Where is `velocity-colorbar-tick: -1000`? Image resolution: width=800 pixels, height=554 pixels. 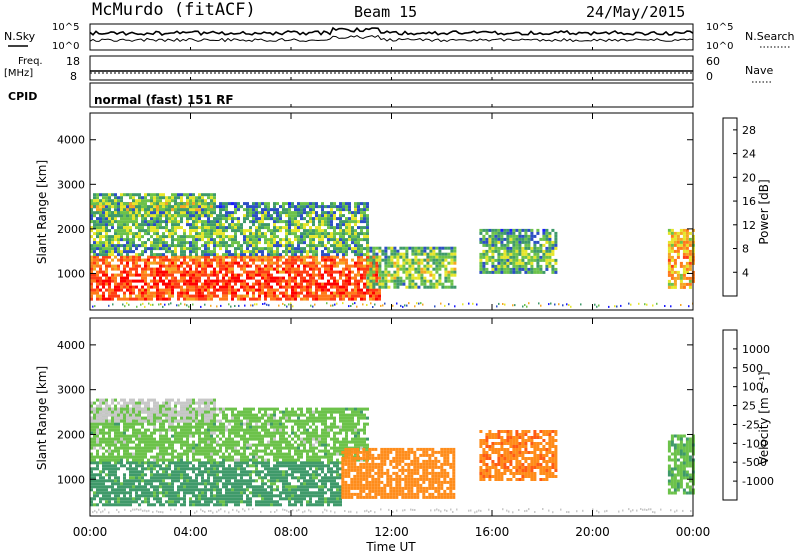
velocity-colorbar-tick: -1000 is located at coordinates (758, 481).